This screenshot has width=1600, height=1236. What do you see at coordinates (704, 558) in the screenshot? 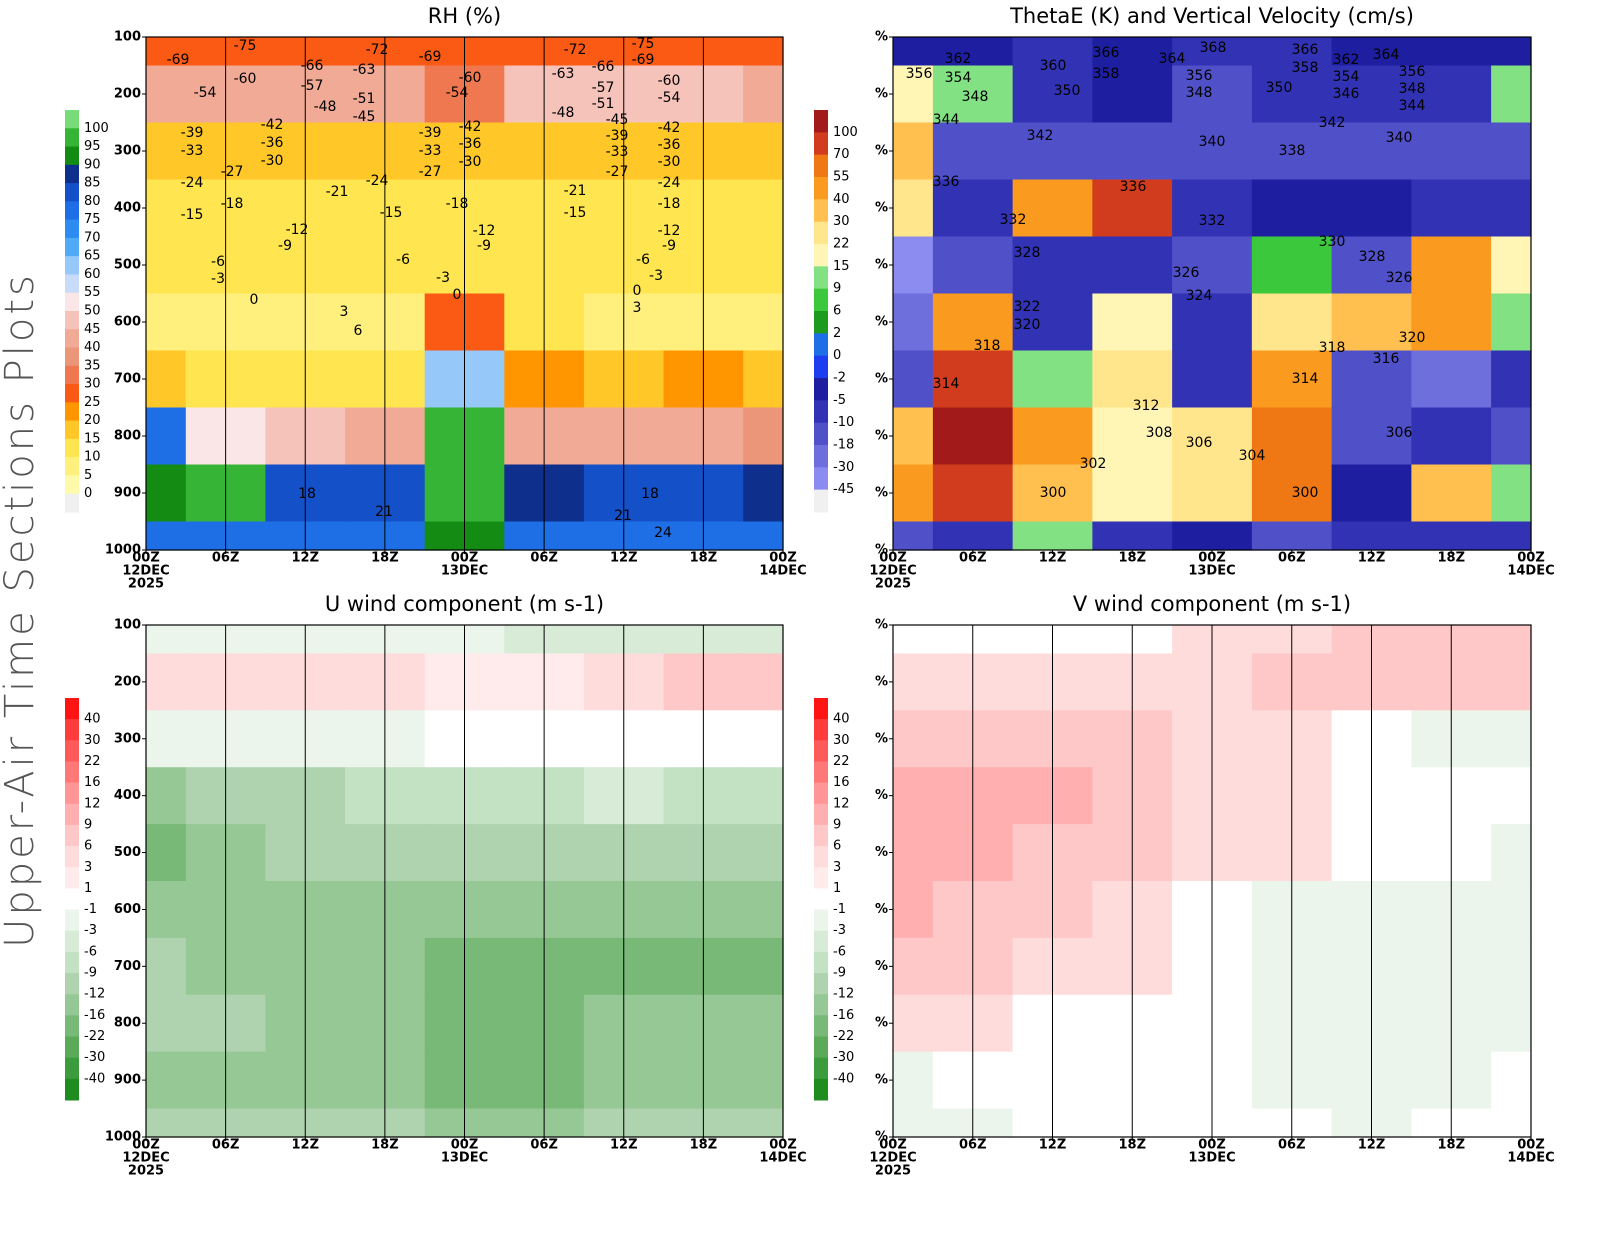
I see `x-tick-label: 18Z` at bounding box center [704, 558].